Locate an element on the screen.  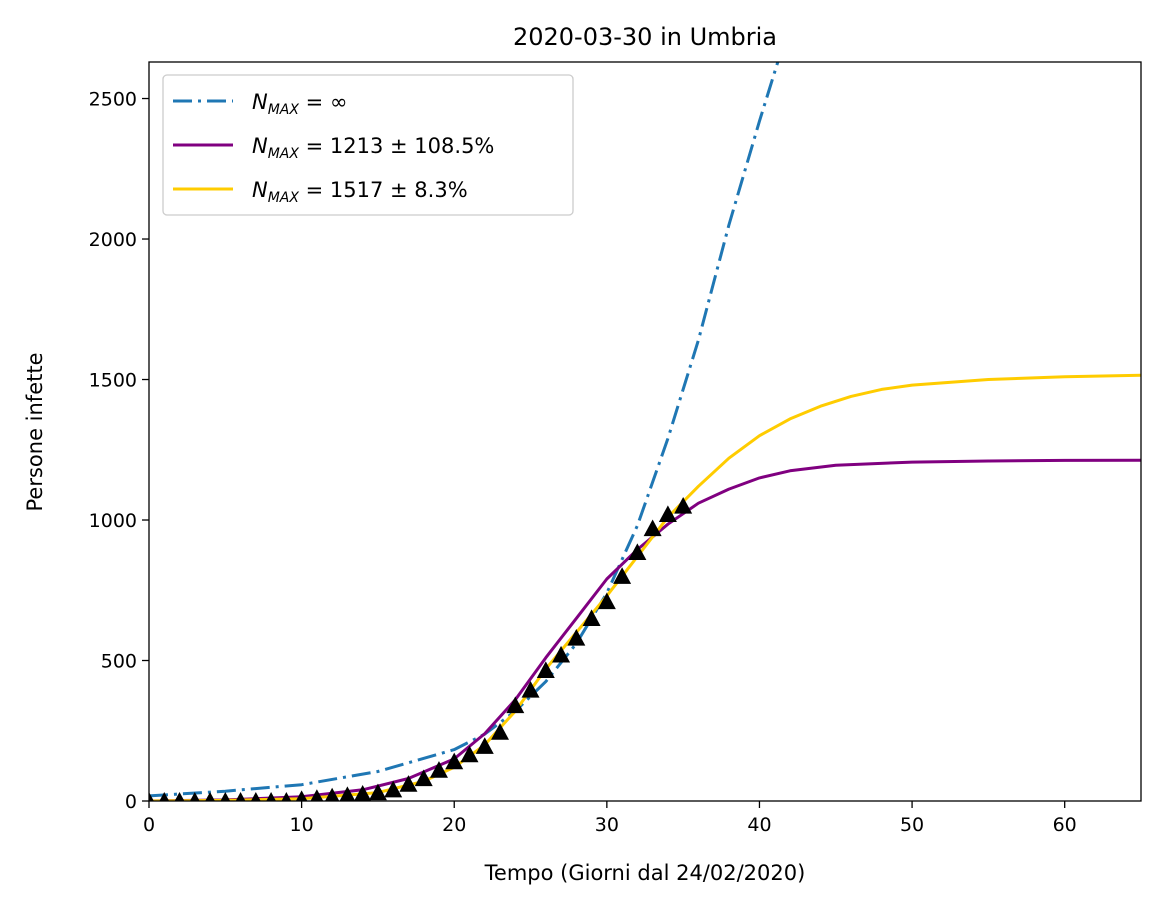
y-tick-label: 1500 is located at coordinates (113, 381).